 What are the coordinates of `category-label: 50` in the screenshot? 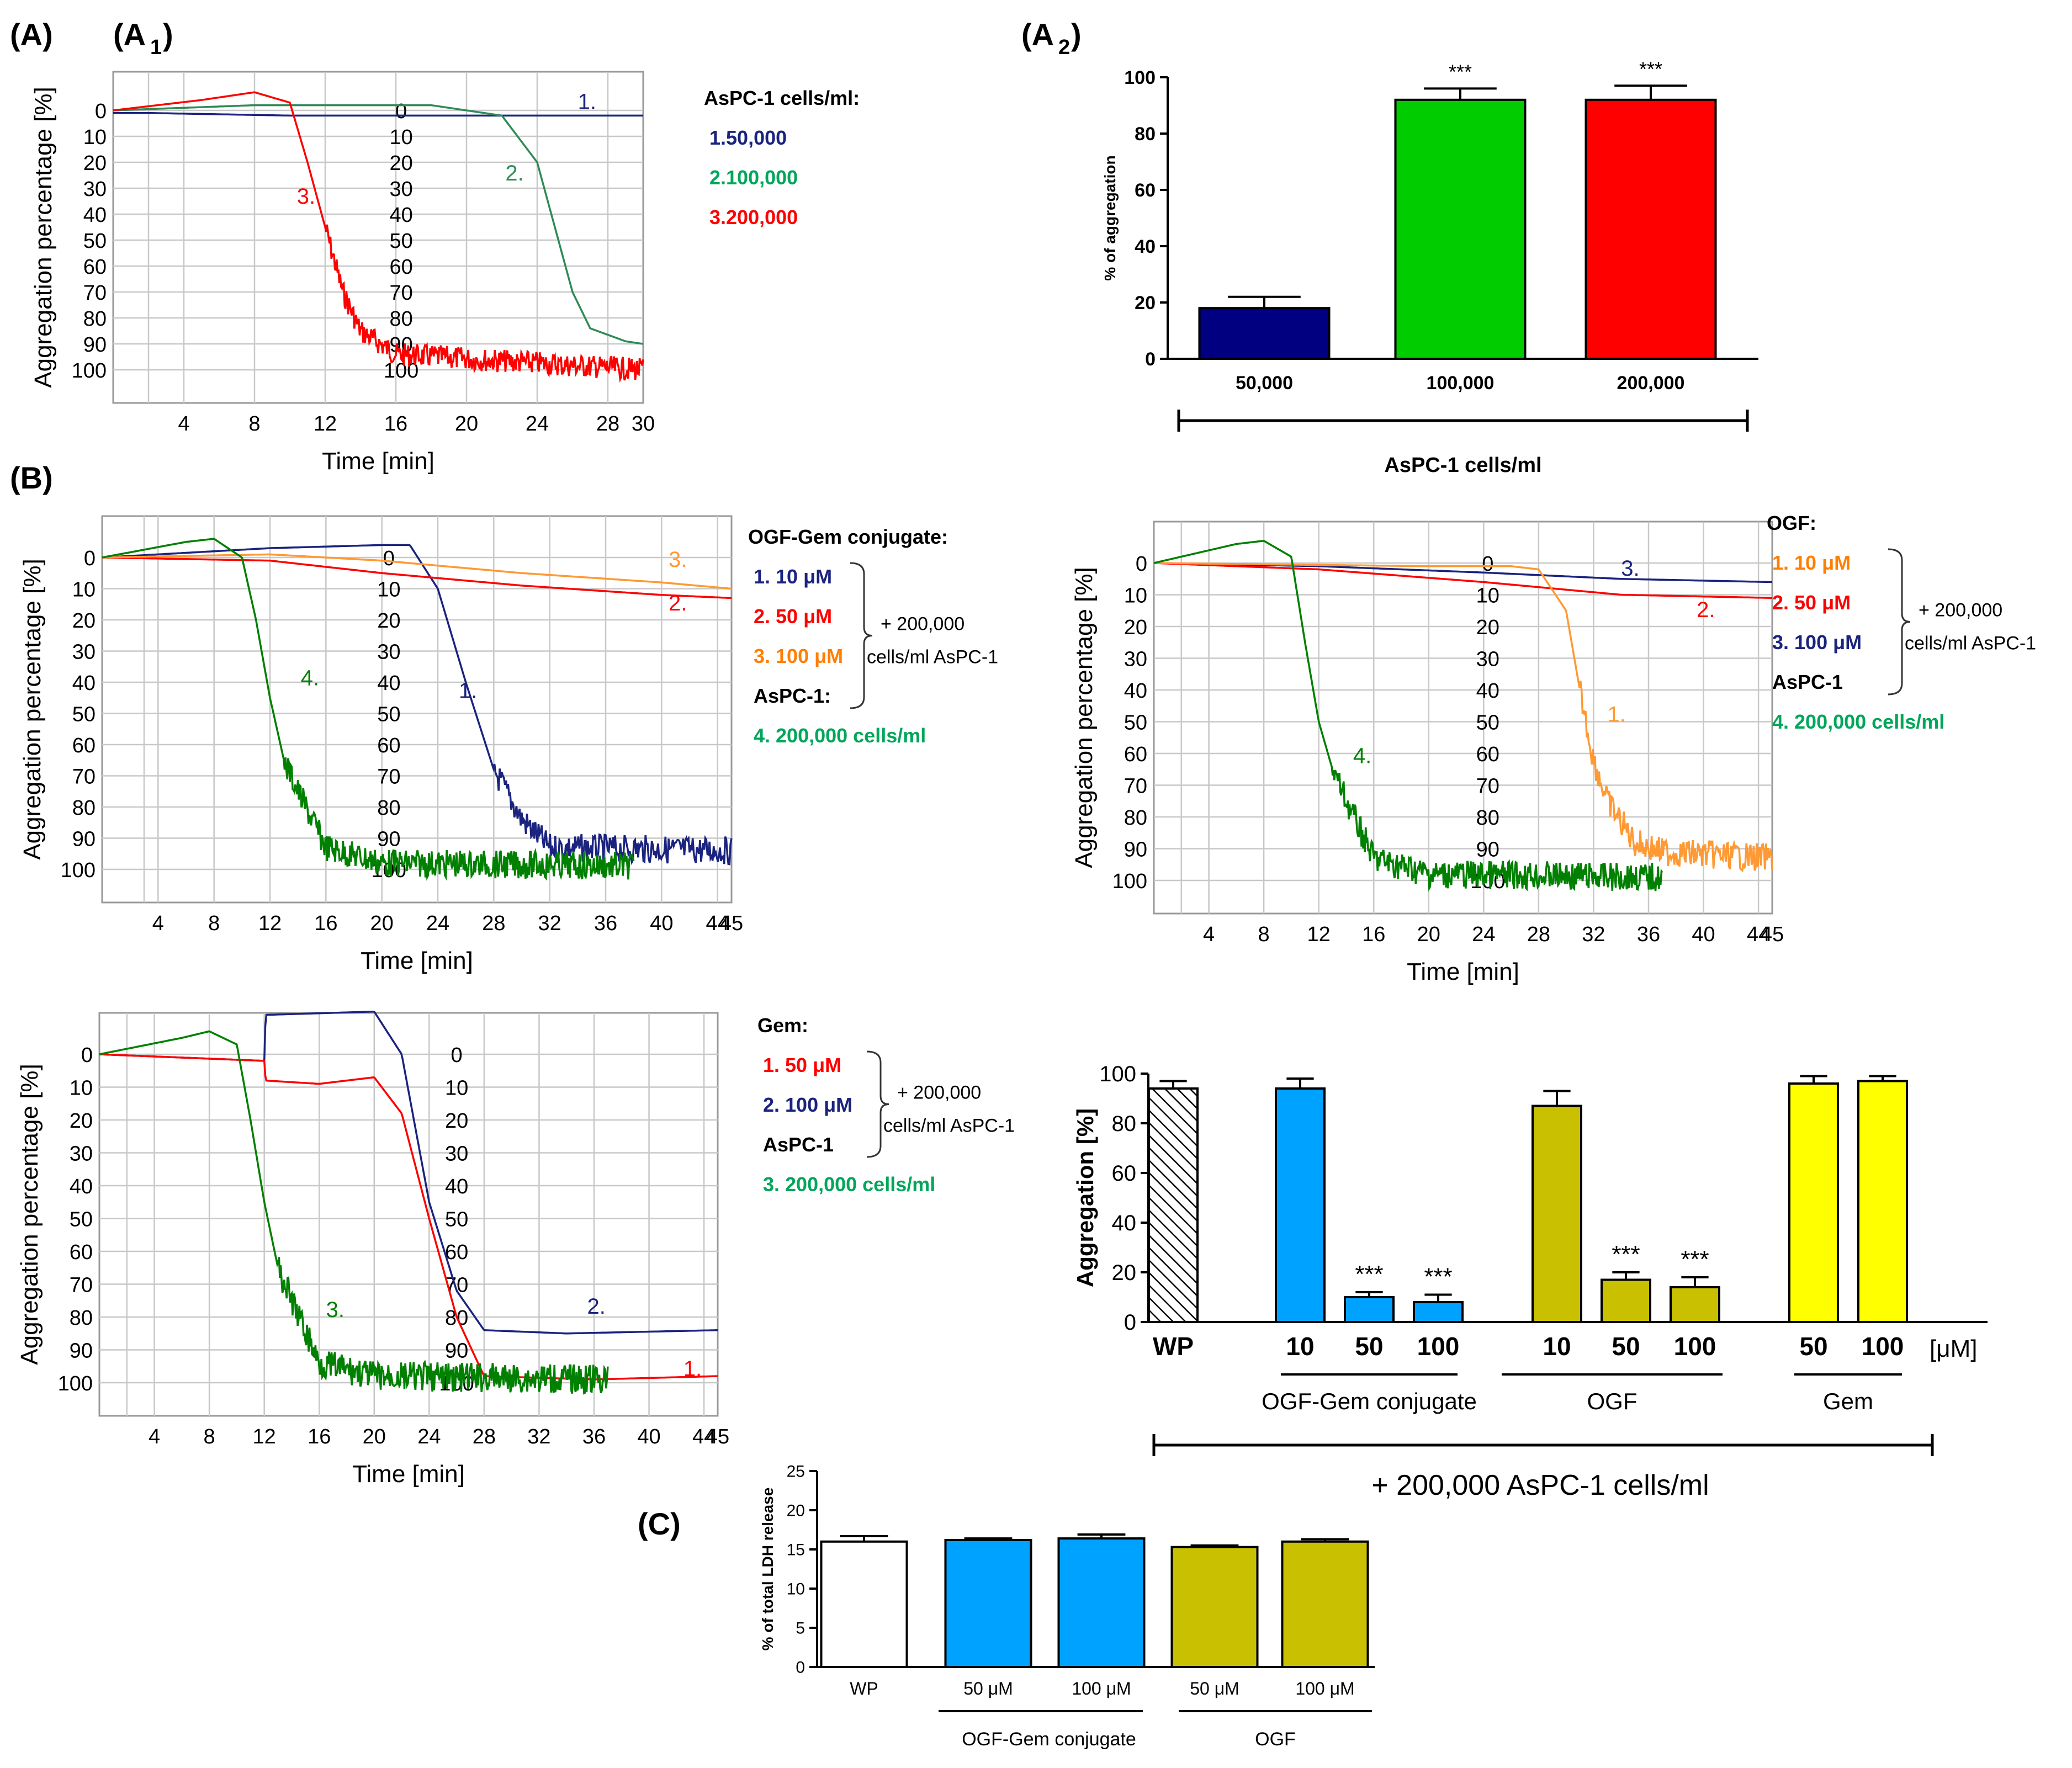 It's located at (1369, 1346).